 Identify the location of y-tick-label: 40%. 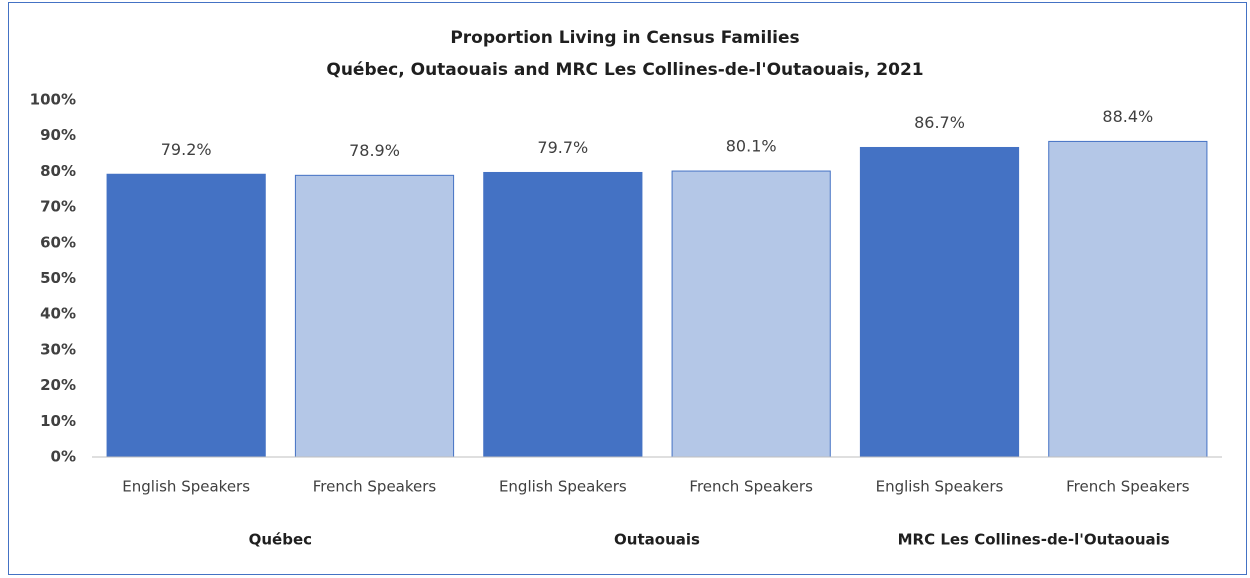
(58, 314).